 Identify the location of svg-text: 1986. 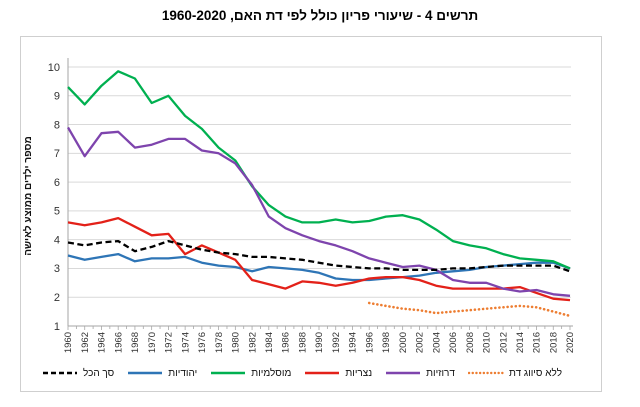
(286, 342).